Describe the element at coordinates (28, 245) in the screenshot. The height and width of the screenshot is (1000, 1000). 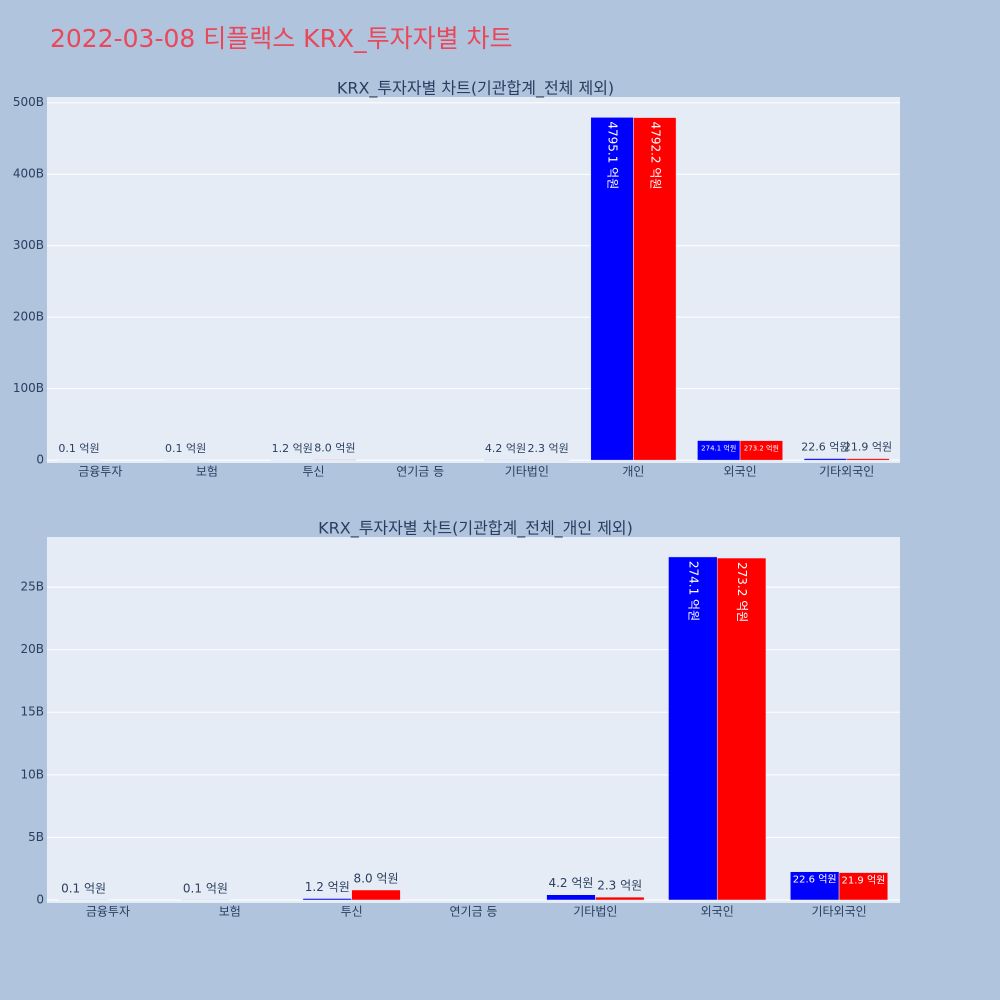
I see `y-tick-label: 300B` at that location.